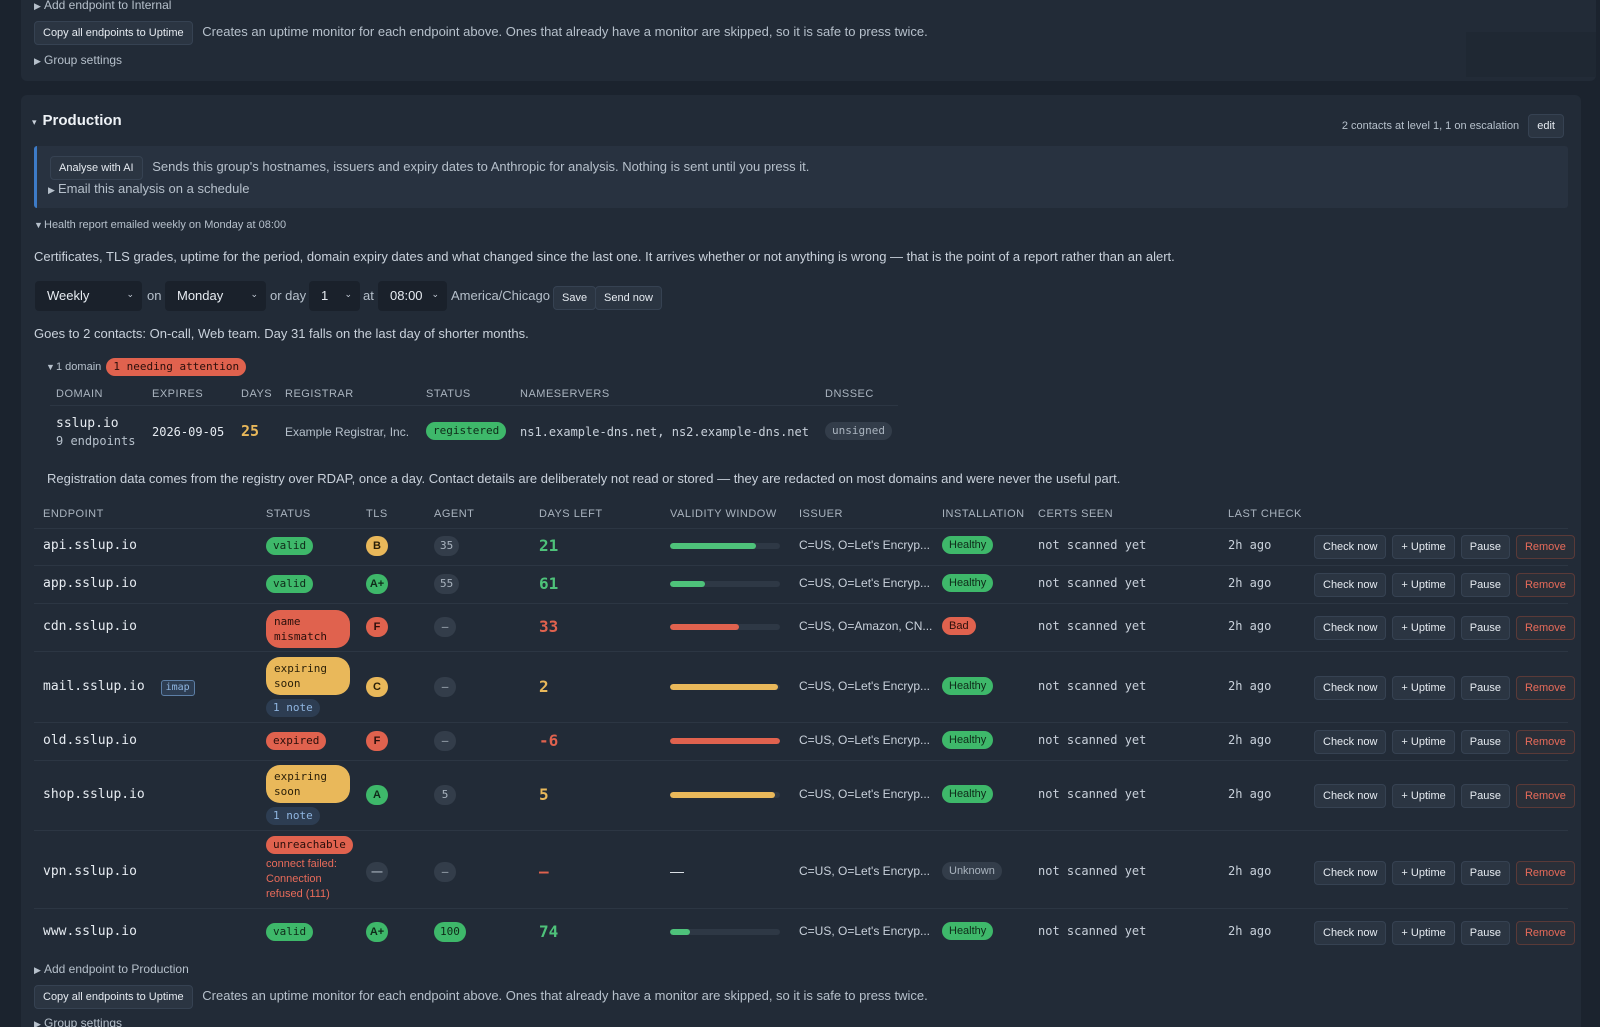  Describe the element at coordinates (90, 931) in the screenshot. I see `endpoint-host: www.sslup.io` at that location.